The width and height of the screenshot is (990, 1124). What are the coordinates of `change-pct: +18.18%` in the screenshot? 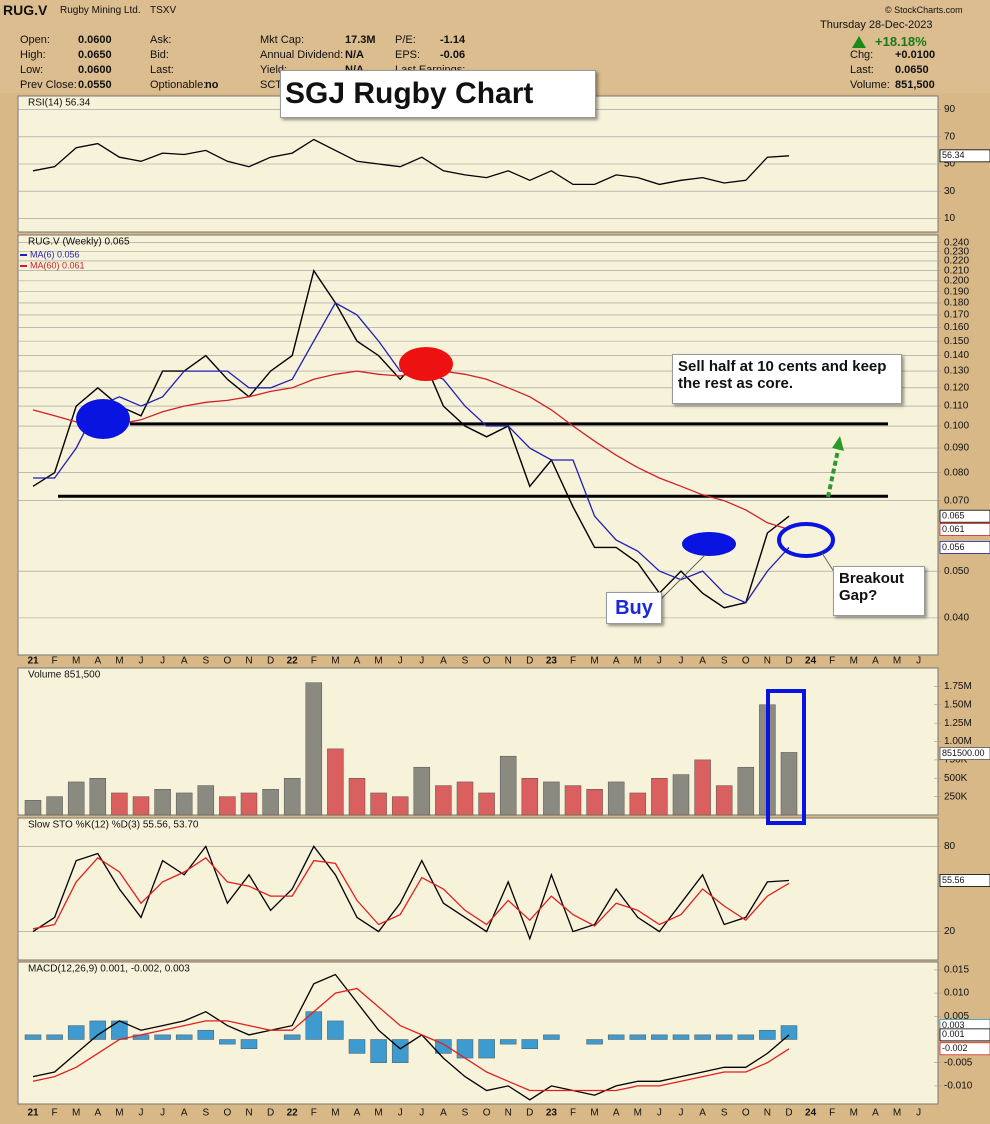 It's located at (901, 41).